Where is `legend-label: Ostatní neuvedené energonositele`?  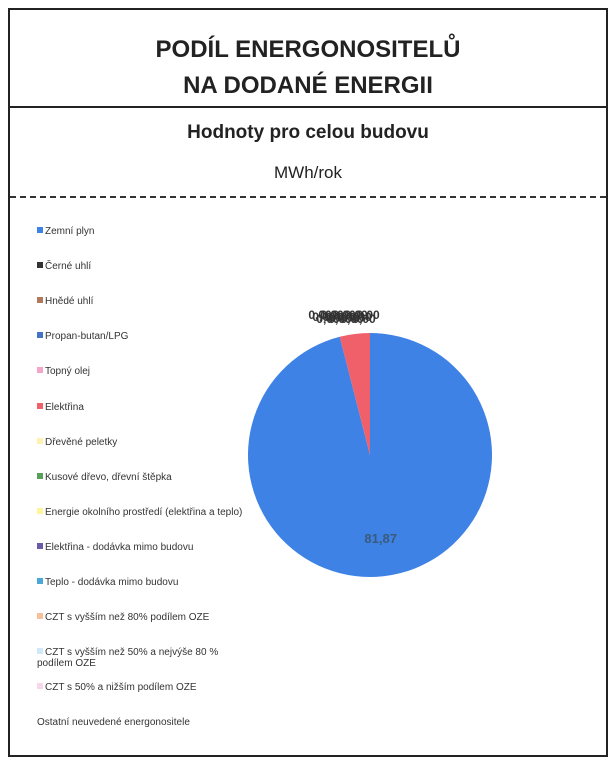 legend-label: Ostatní neuvedené energonositele is located at coordinates (113, 723).